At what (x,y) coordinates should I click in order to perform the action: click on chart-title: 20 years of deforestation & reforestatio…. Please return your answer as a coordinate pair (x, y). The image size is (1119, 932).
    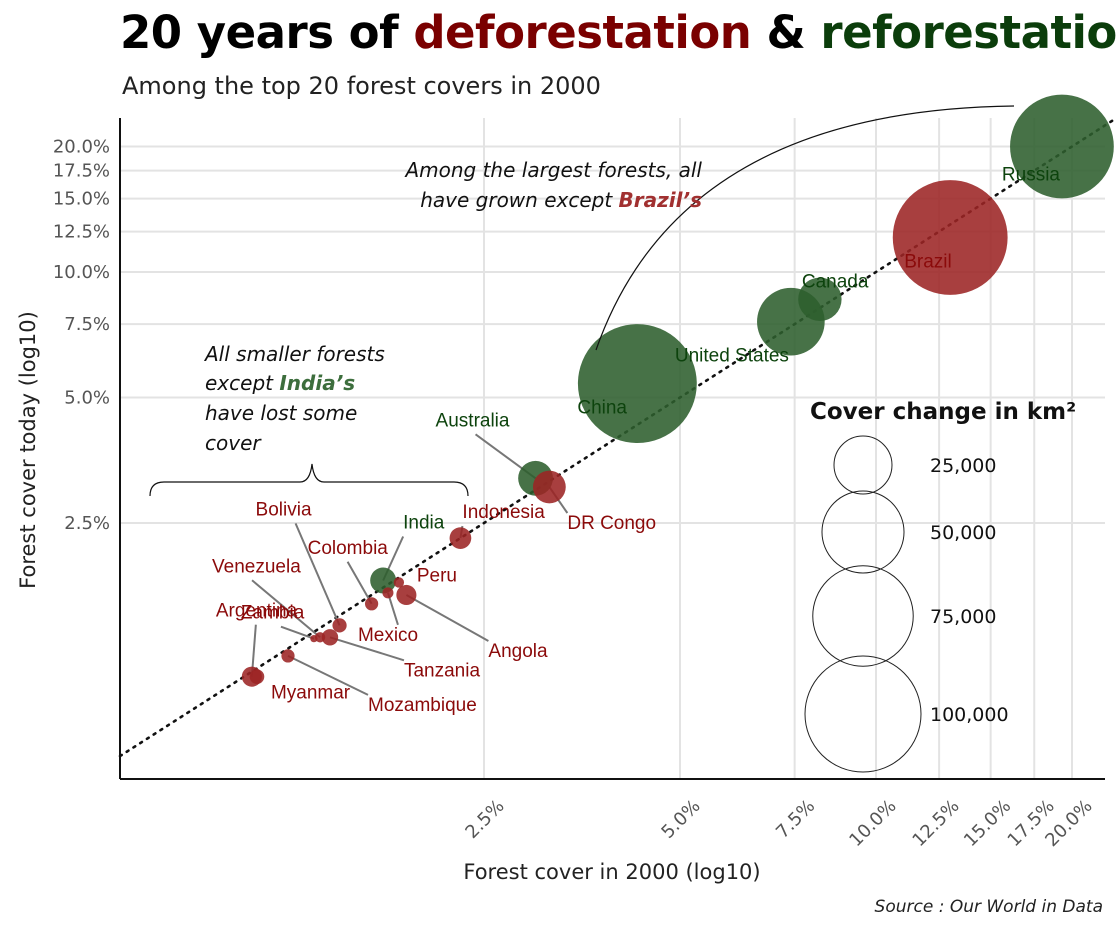
    Looking at the image, I should click on (619, 32).